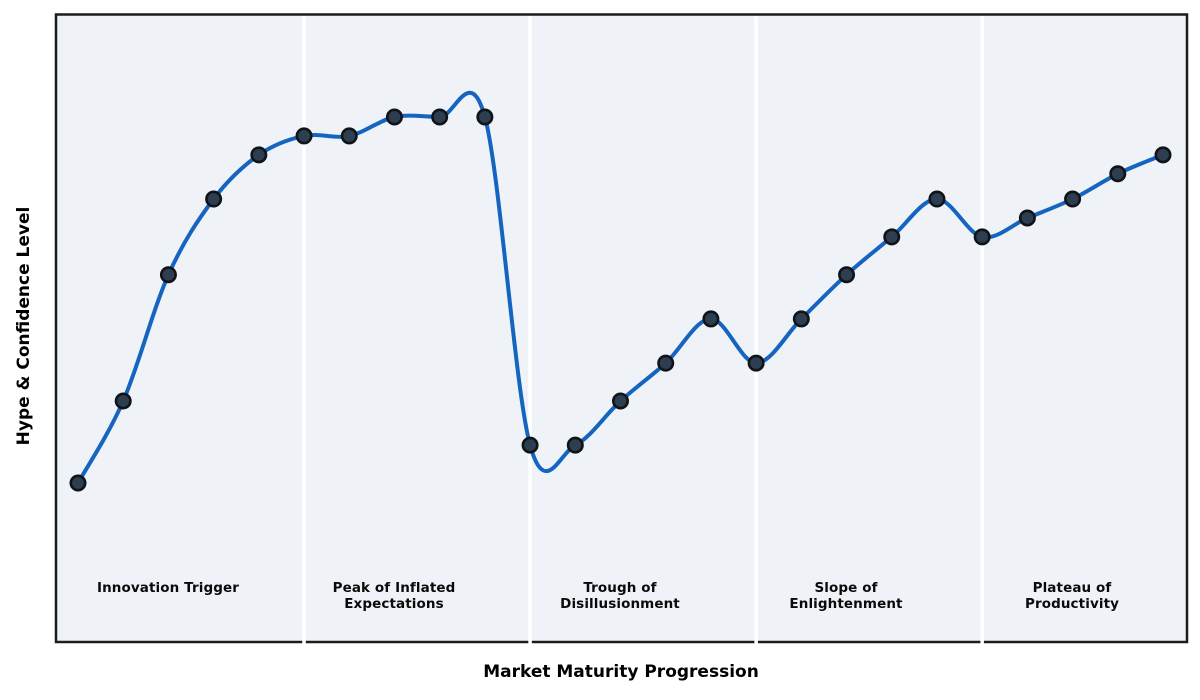 Image resolution: width=1200 pixels, height=700 pixels. What do you see at coordinates (168, 588) in the screenshot?
I see `phase-label-innovation-trigger: Innovation Trigger` at bounding box center [168, 588].